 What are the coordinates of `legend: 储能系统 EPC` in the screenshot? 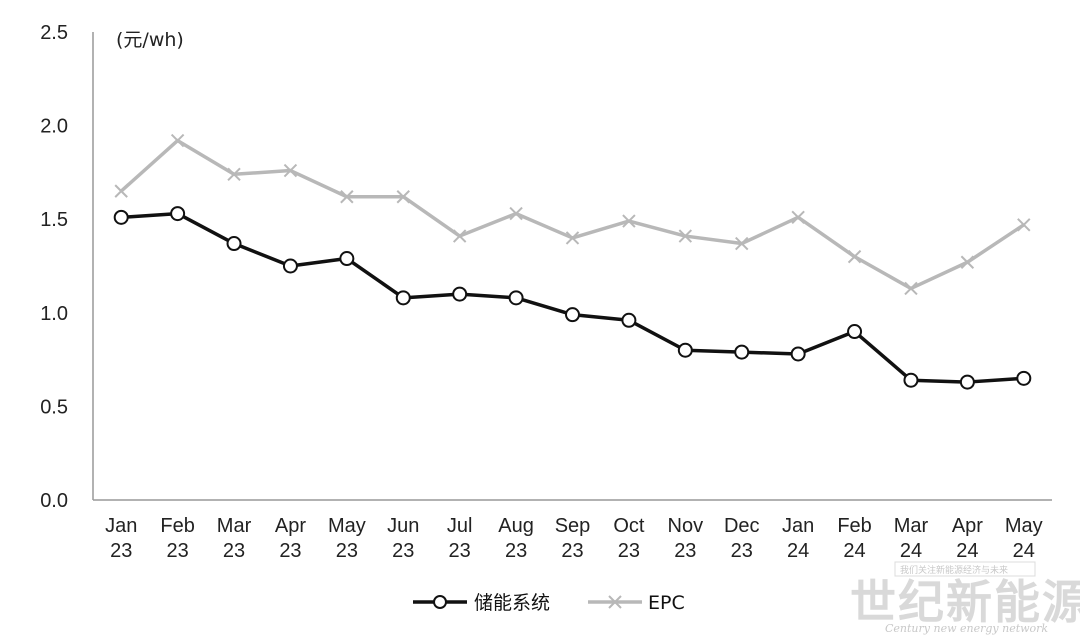 It's located at (549, 603).